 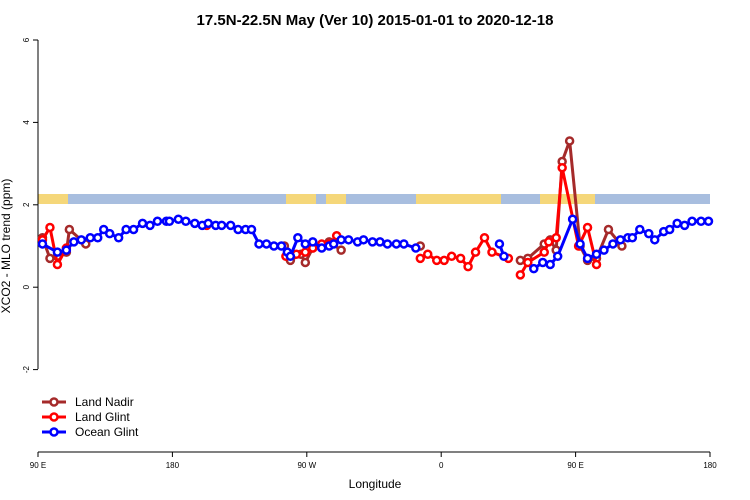 What do you see at coordinates (107, 432) in the screenshot?
I see `legend-label: Ocean Glint` at bounding box center [107, 432].